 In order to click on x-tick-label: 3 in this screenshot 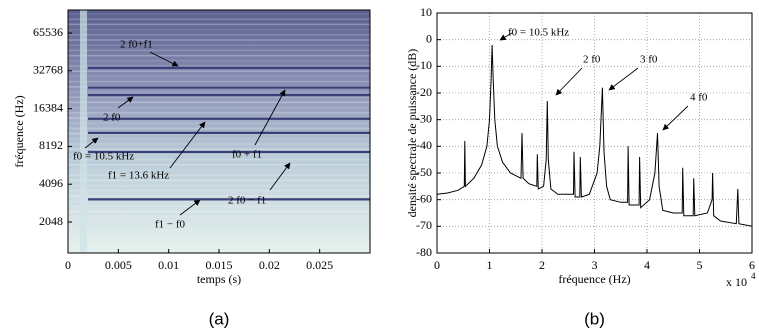, I will do `click(595, 265)`.